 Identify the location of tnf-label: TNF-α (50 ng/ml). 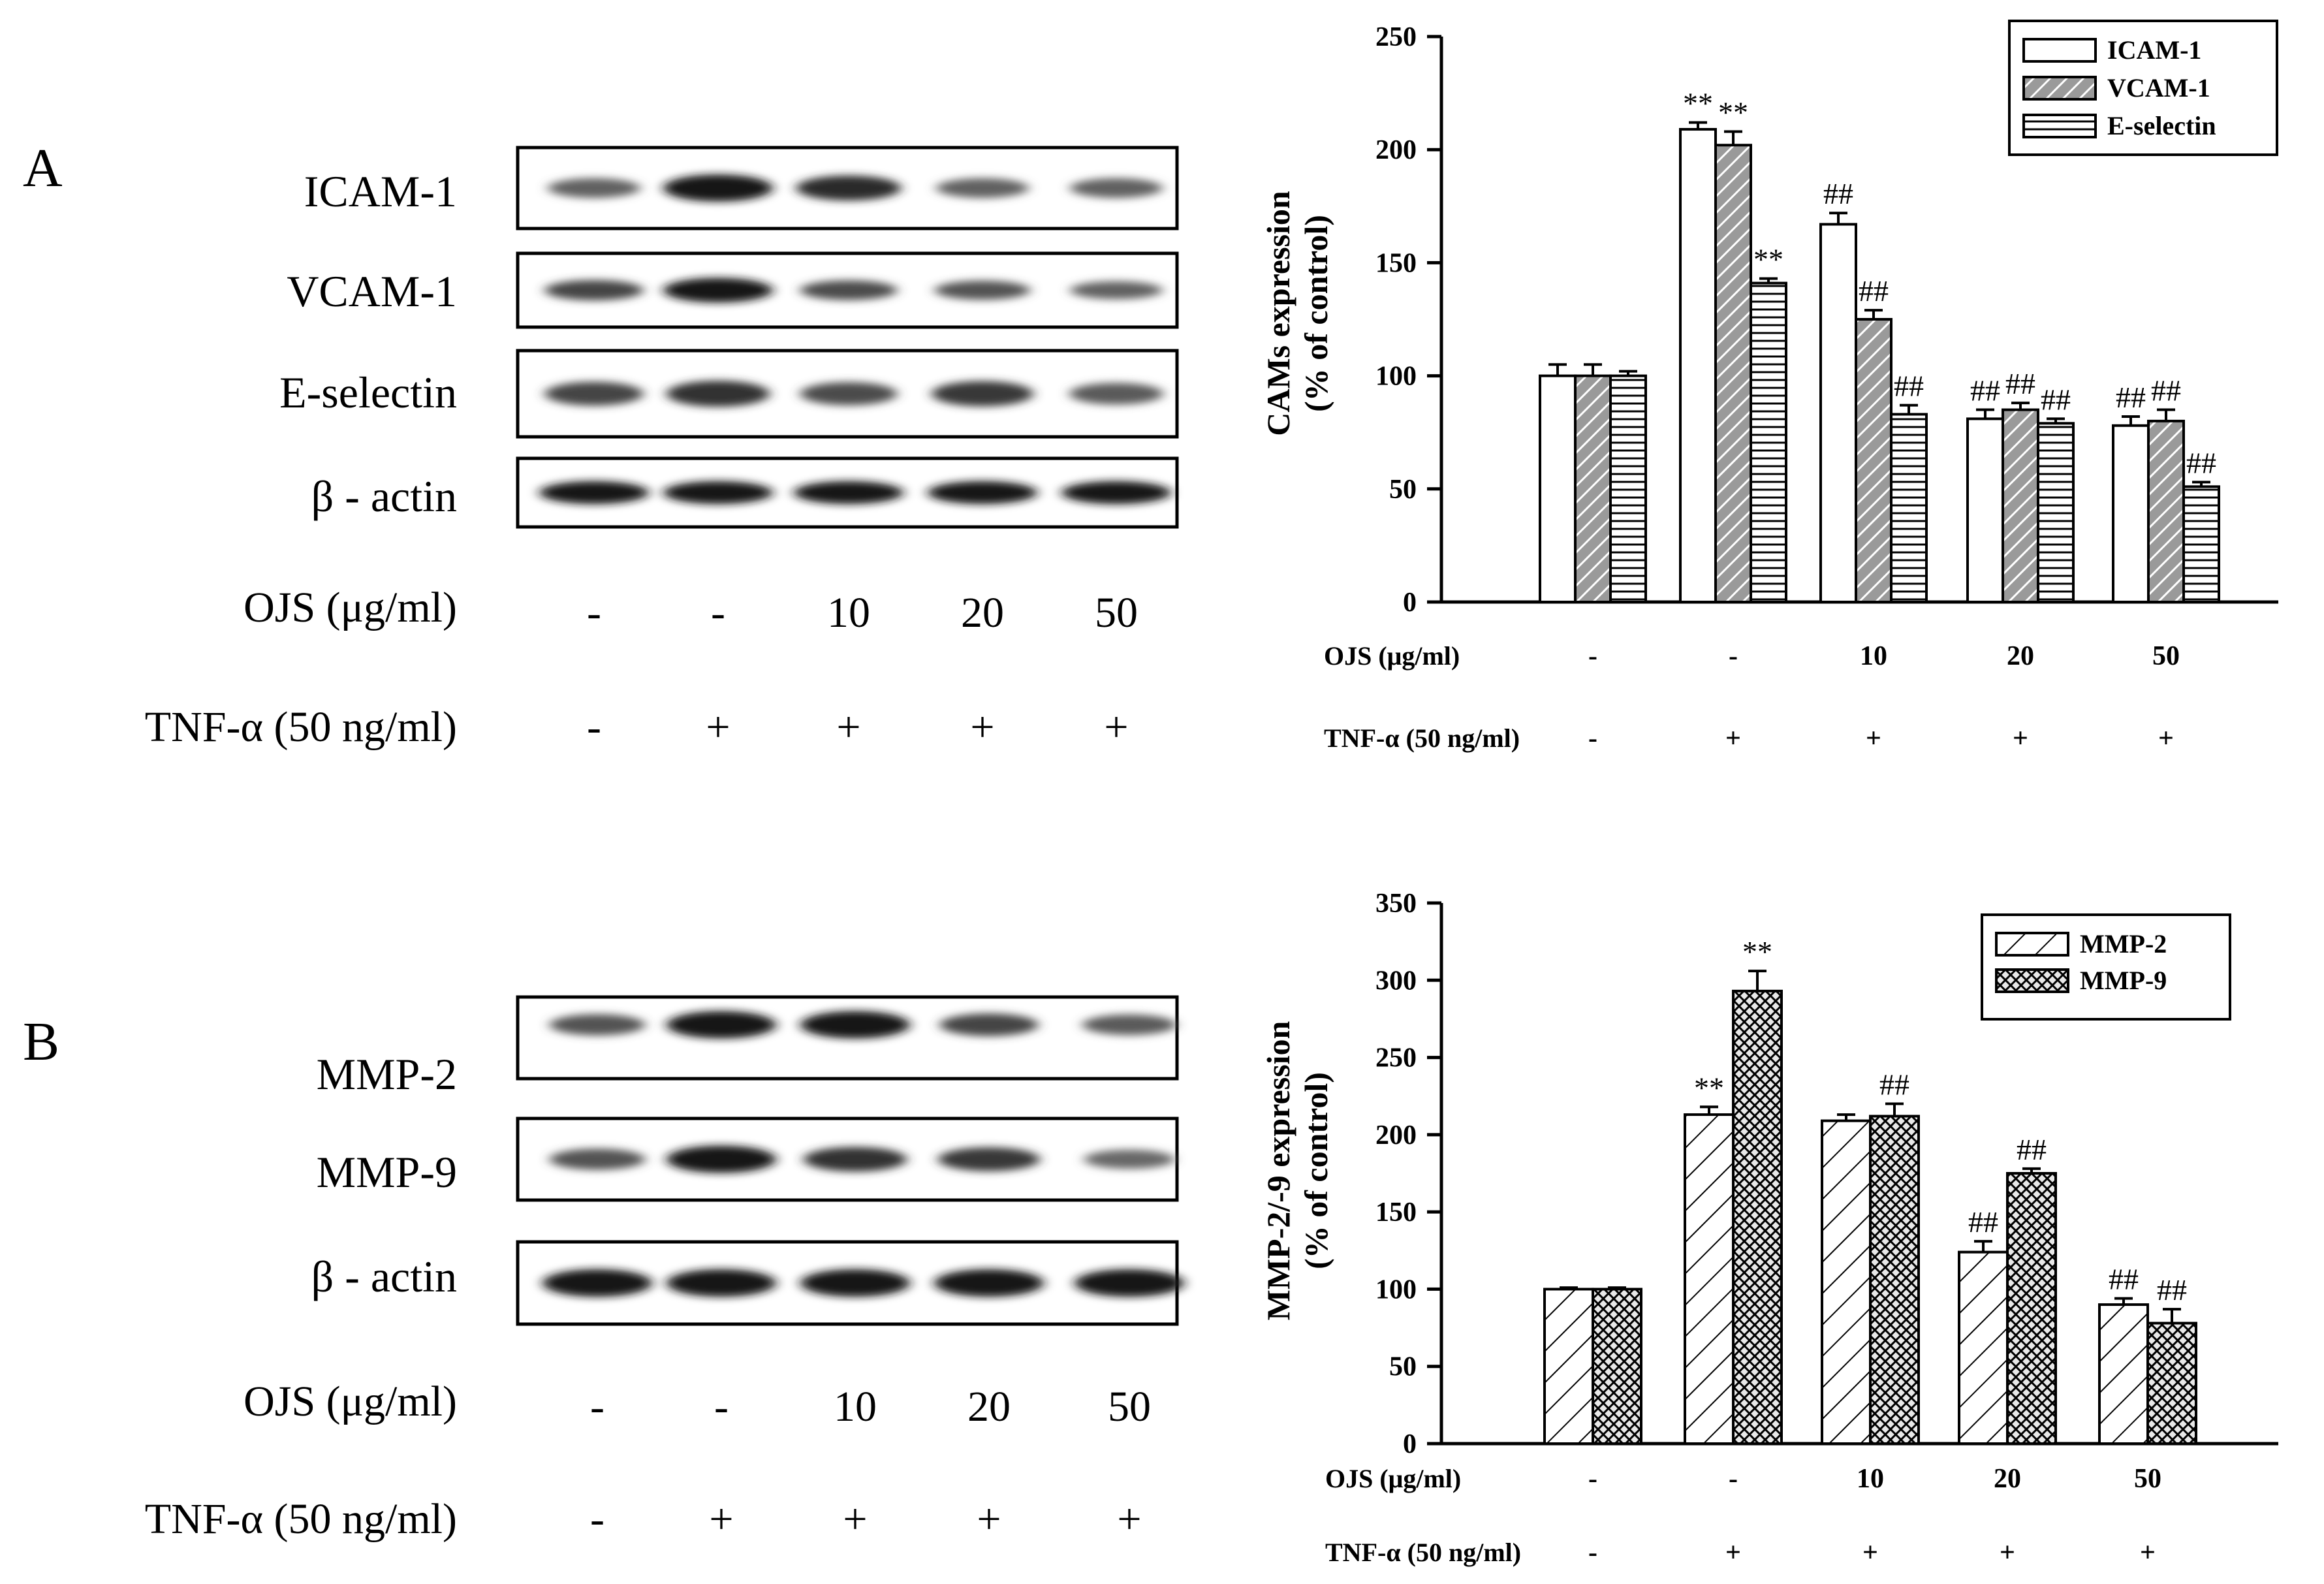
(301, 1519).